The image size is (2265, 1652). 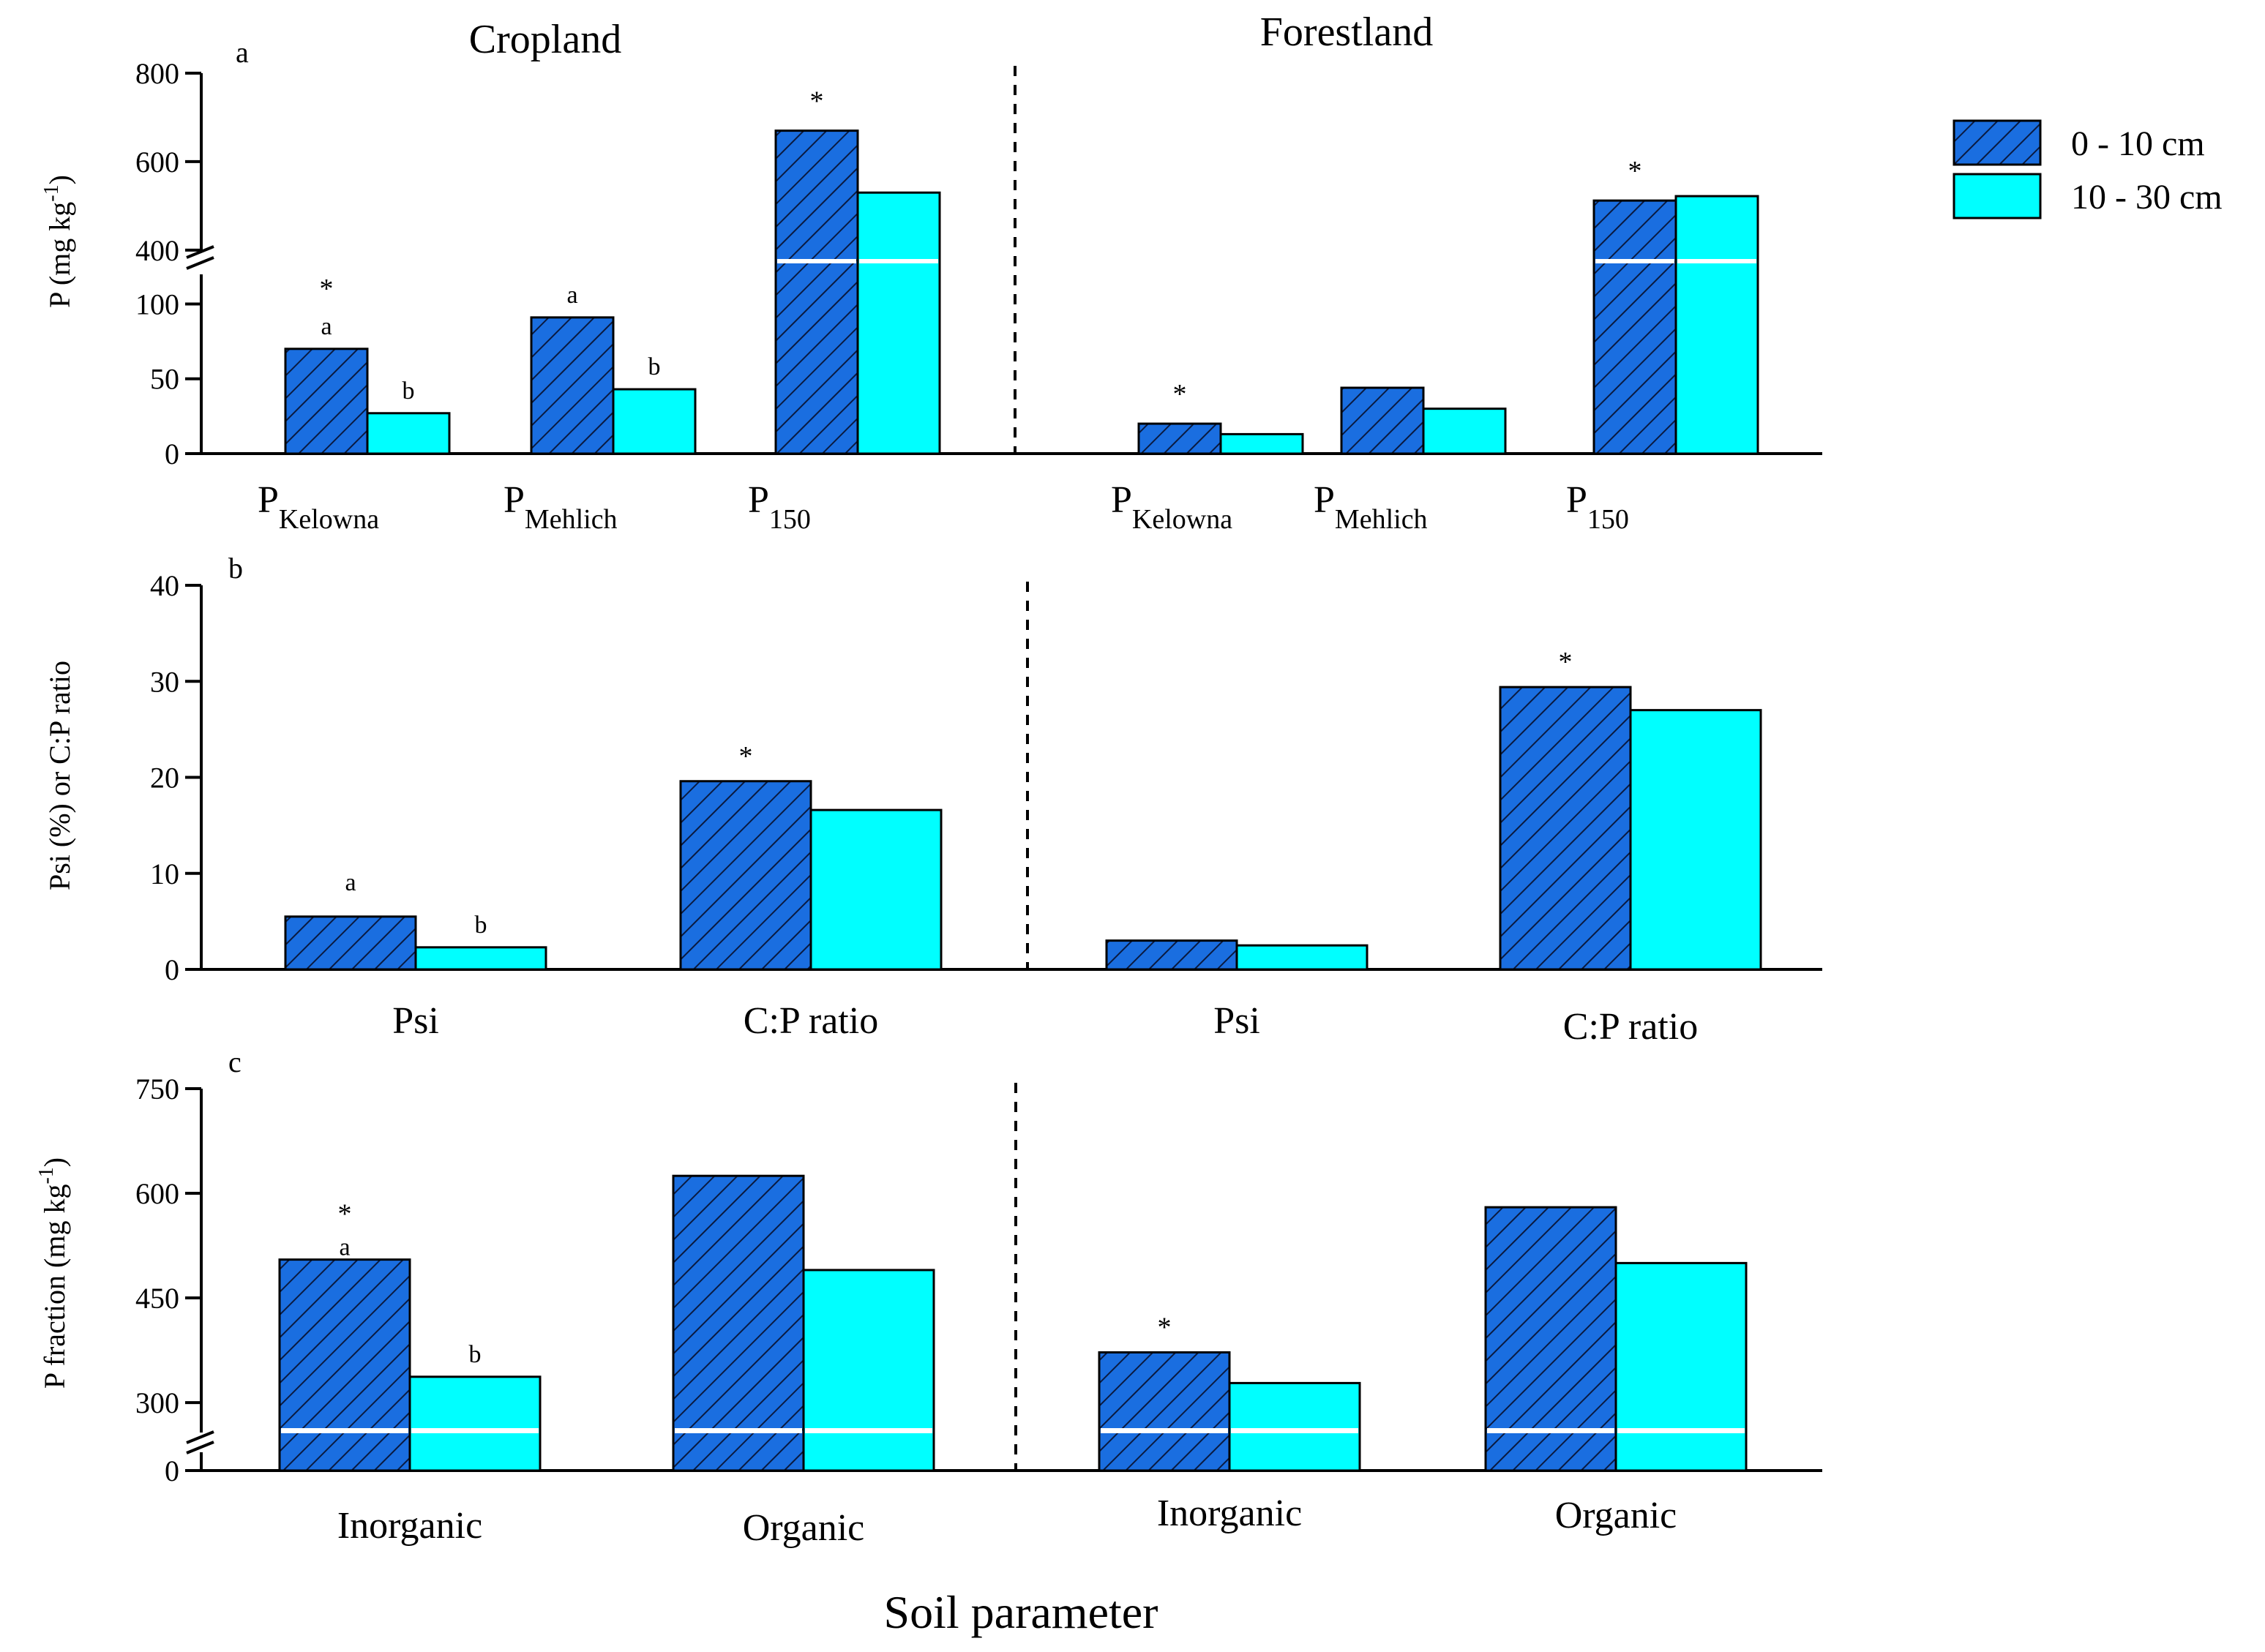 I want to click on panel-a-y-tick-label: 0, so click(x=172, y=454).